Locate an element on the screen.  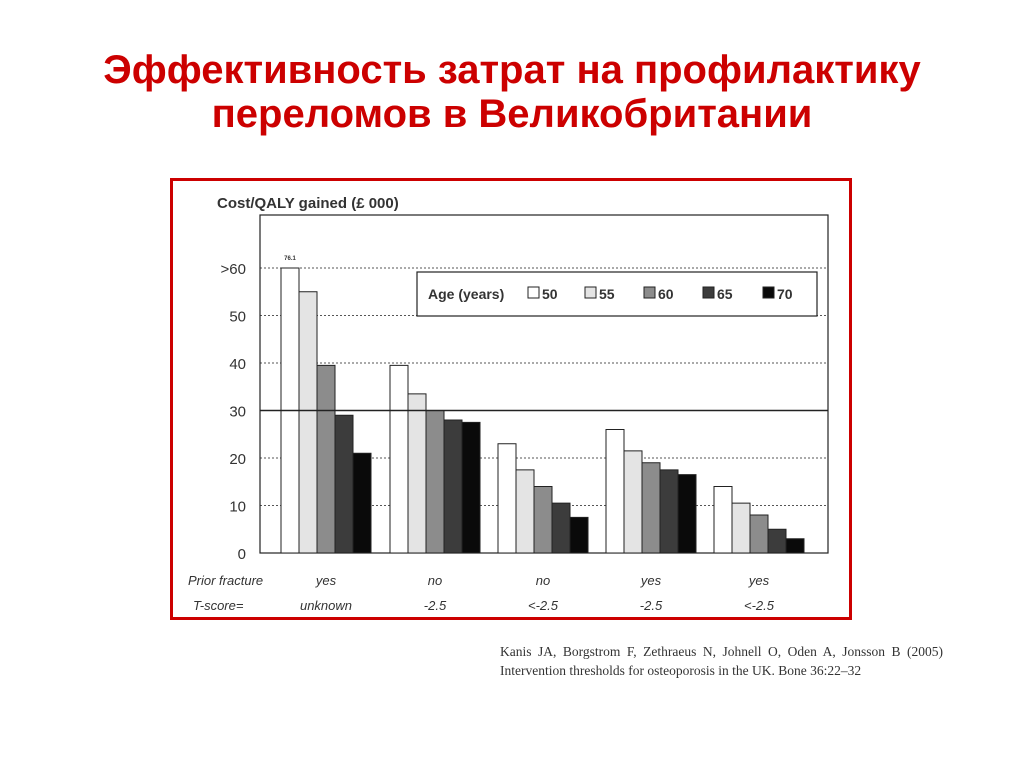
legend-label: 60 is located at coordinates (666, 294).